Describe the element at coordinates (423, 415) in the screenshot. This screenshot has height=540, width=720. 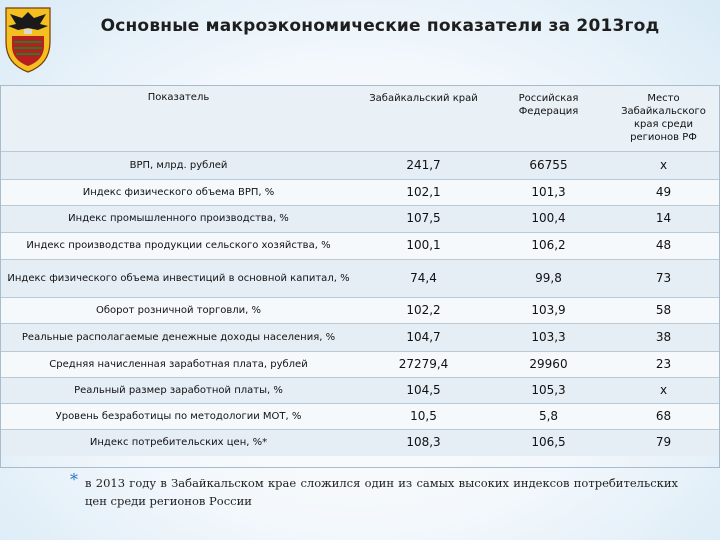
I see `region-value-cell: 10,5` at that location.